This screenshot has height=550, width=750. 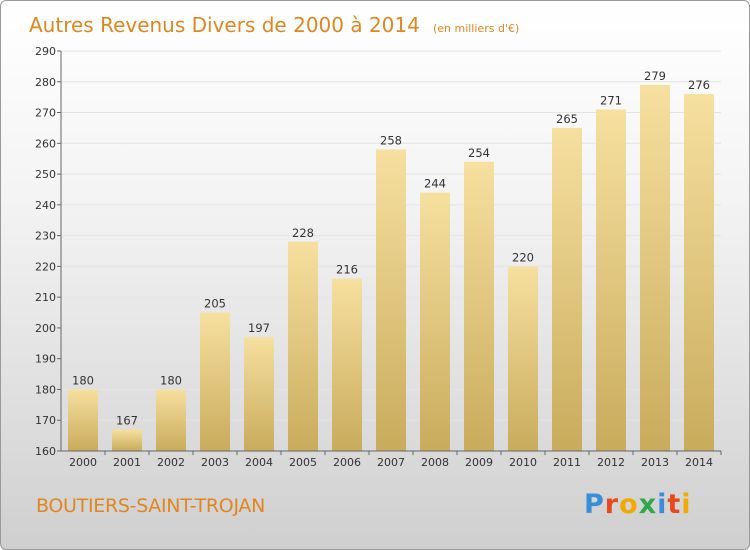 What do you see at coordinates (655, 76) in the screenshot?
I see `data-label: 279` at bounding box center [655, 76].